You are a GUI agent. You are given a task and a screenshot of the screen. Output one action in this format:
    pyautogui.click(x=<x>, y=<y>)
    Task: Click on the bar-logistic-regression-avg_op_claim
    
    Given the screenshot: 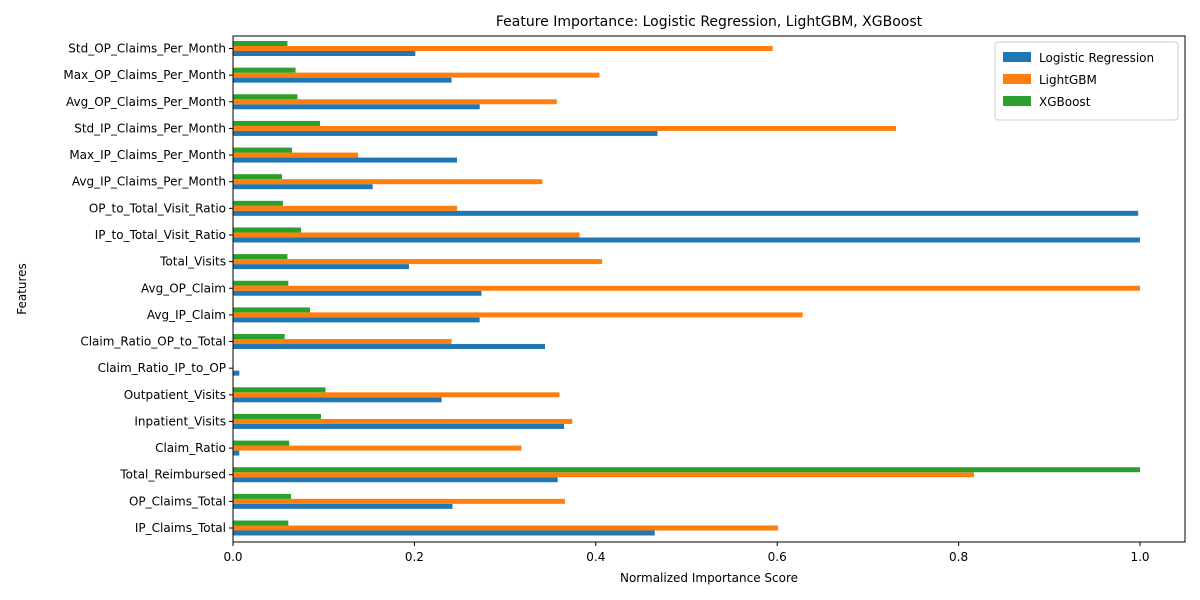 What is the action you would take?
    pyautogui.click(x=357, y=293)
    